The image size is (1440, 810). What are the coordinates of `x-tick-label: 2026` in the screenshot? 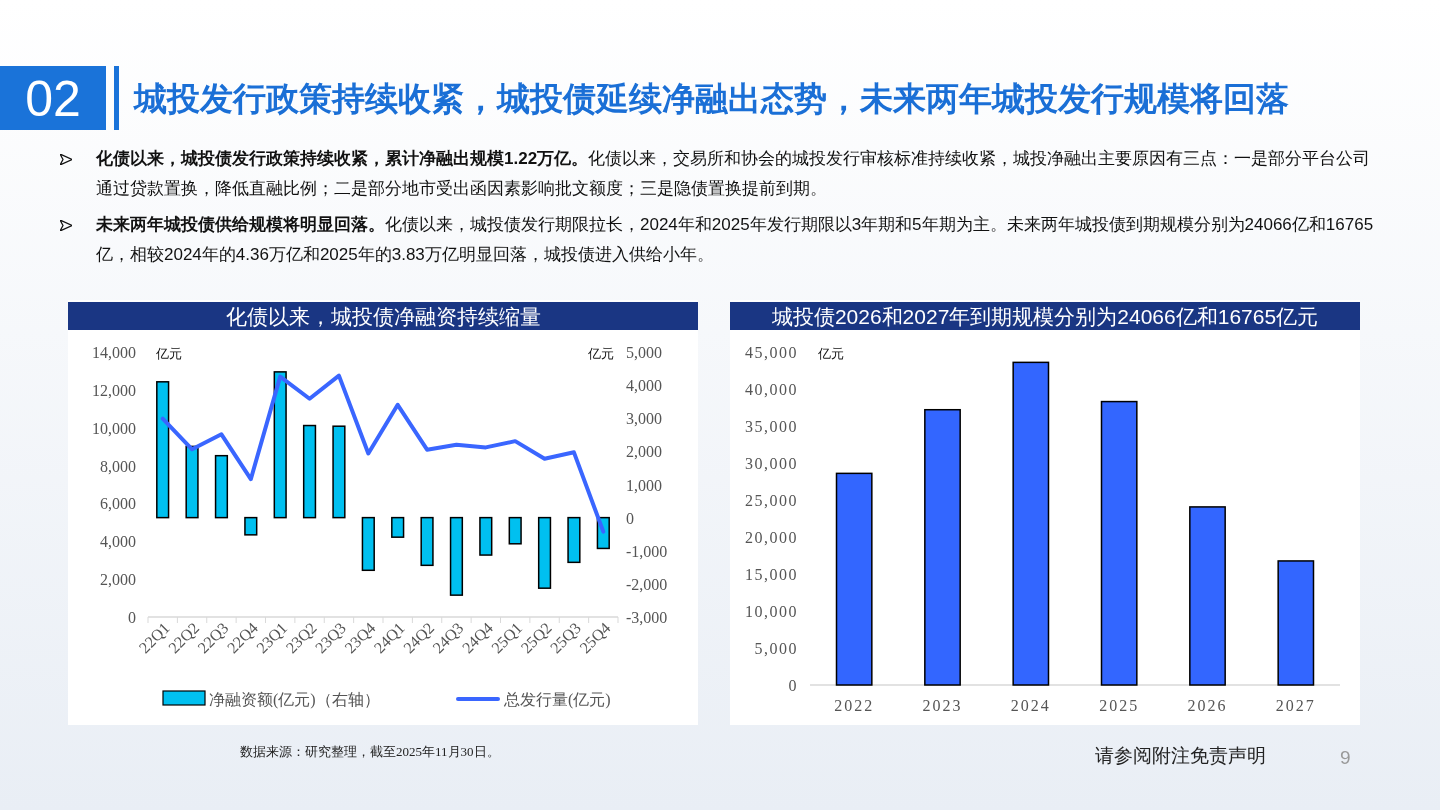 It's located at (1207, 705).